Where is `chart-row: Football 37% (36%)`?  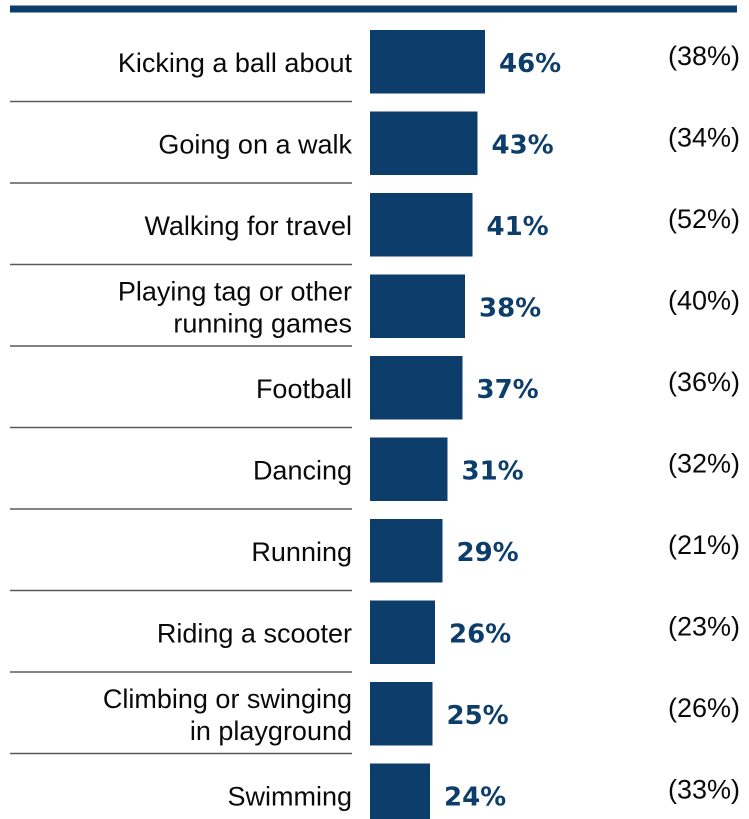 chart-row: Football 37% (36%) is located at coordinates (375, 392).